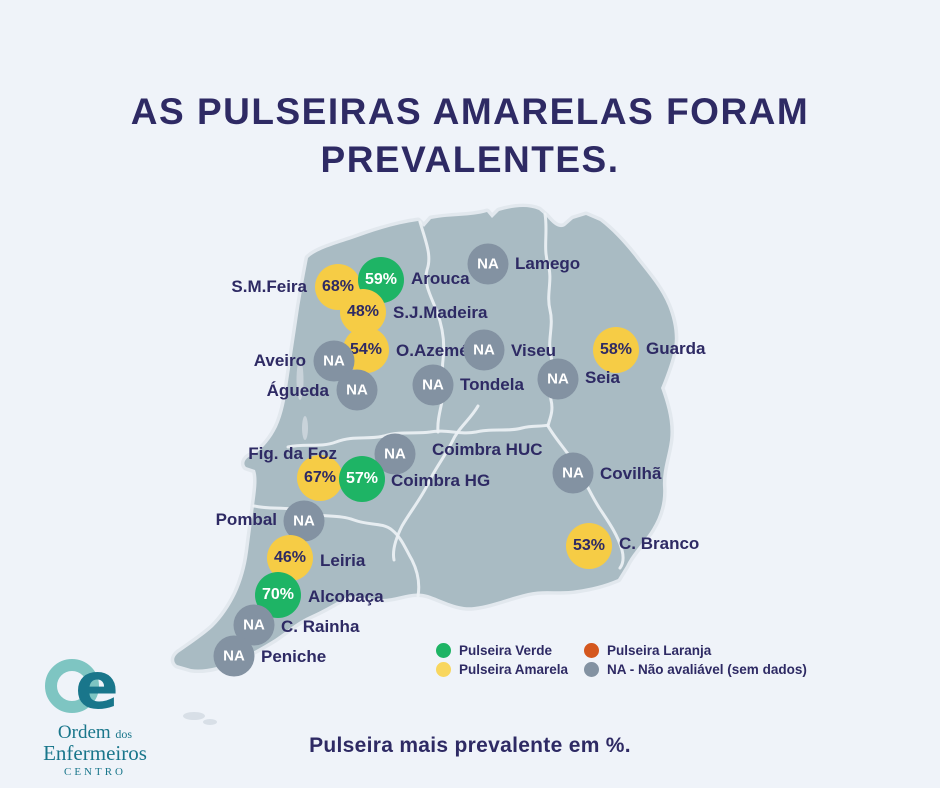 The image size is (940, 788). Describe the element at coordinates (443, 650) in the screenshot. I see `legend-dot-verde-icon` at that location.